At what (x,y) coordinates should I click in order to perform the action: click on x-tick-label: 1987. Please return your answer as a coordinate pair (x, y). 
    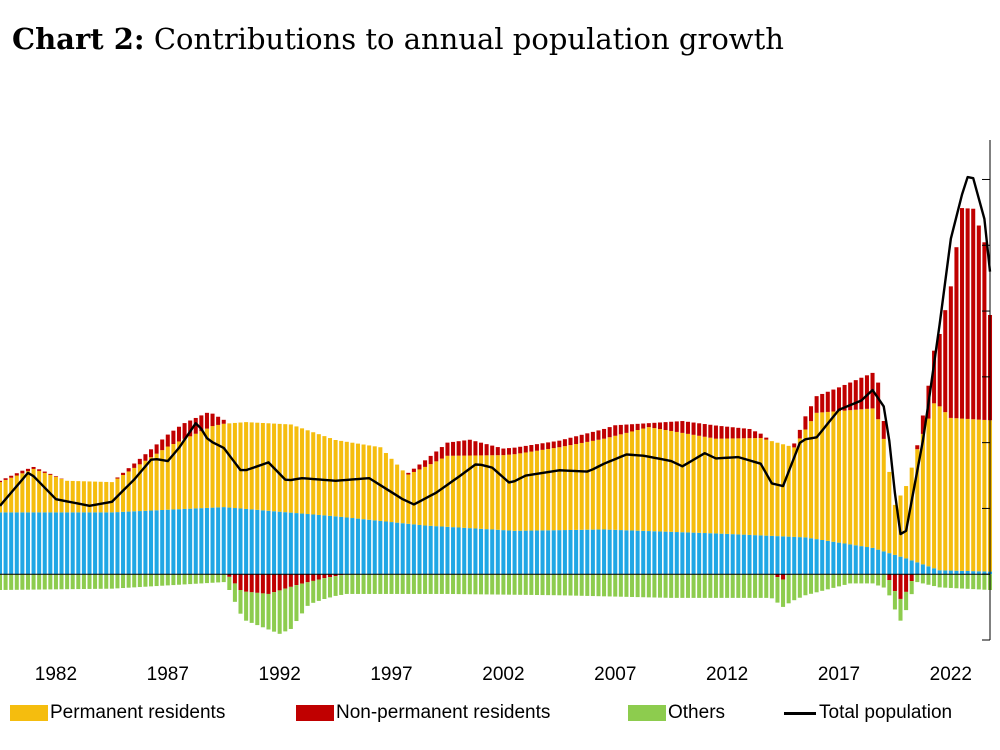
    Looking at the image, I should click on (168, 674).